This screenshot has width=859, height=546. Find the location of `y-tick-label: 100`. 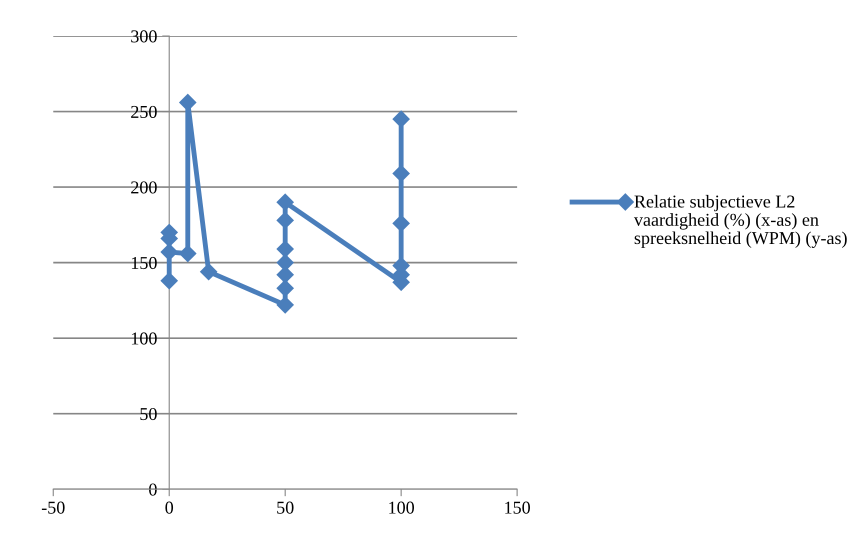

y-tick-label: 100 is located at coordinates (144, 338).